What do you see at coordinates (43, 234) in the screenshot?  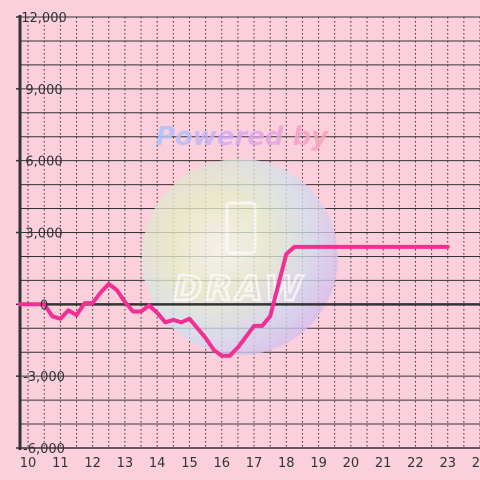 I see `y-tick-label: 3,000` at bounding box center [43, 234].